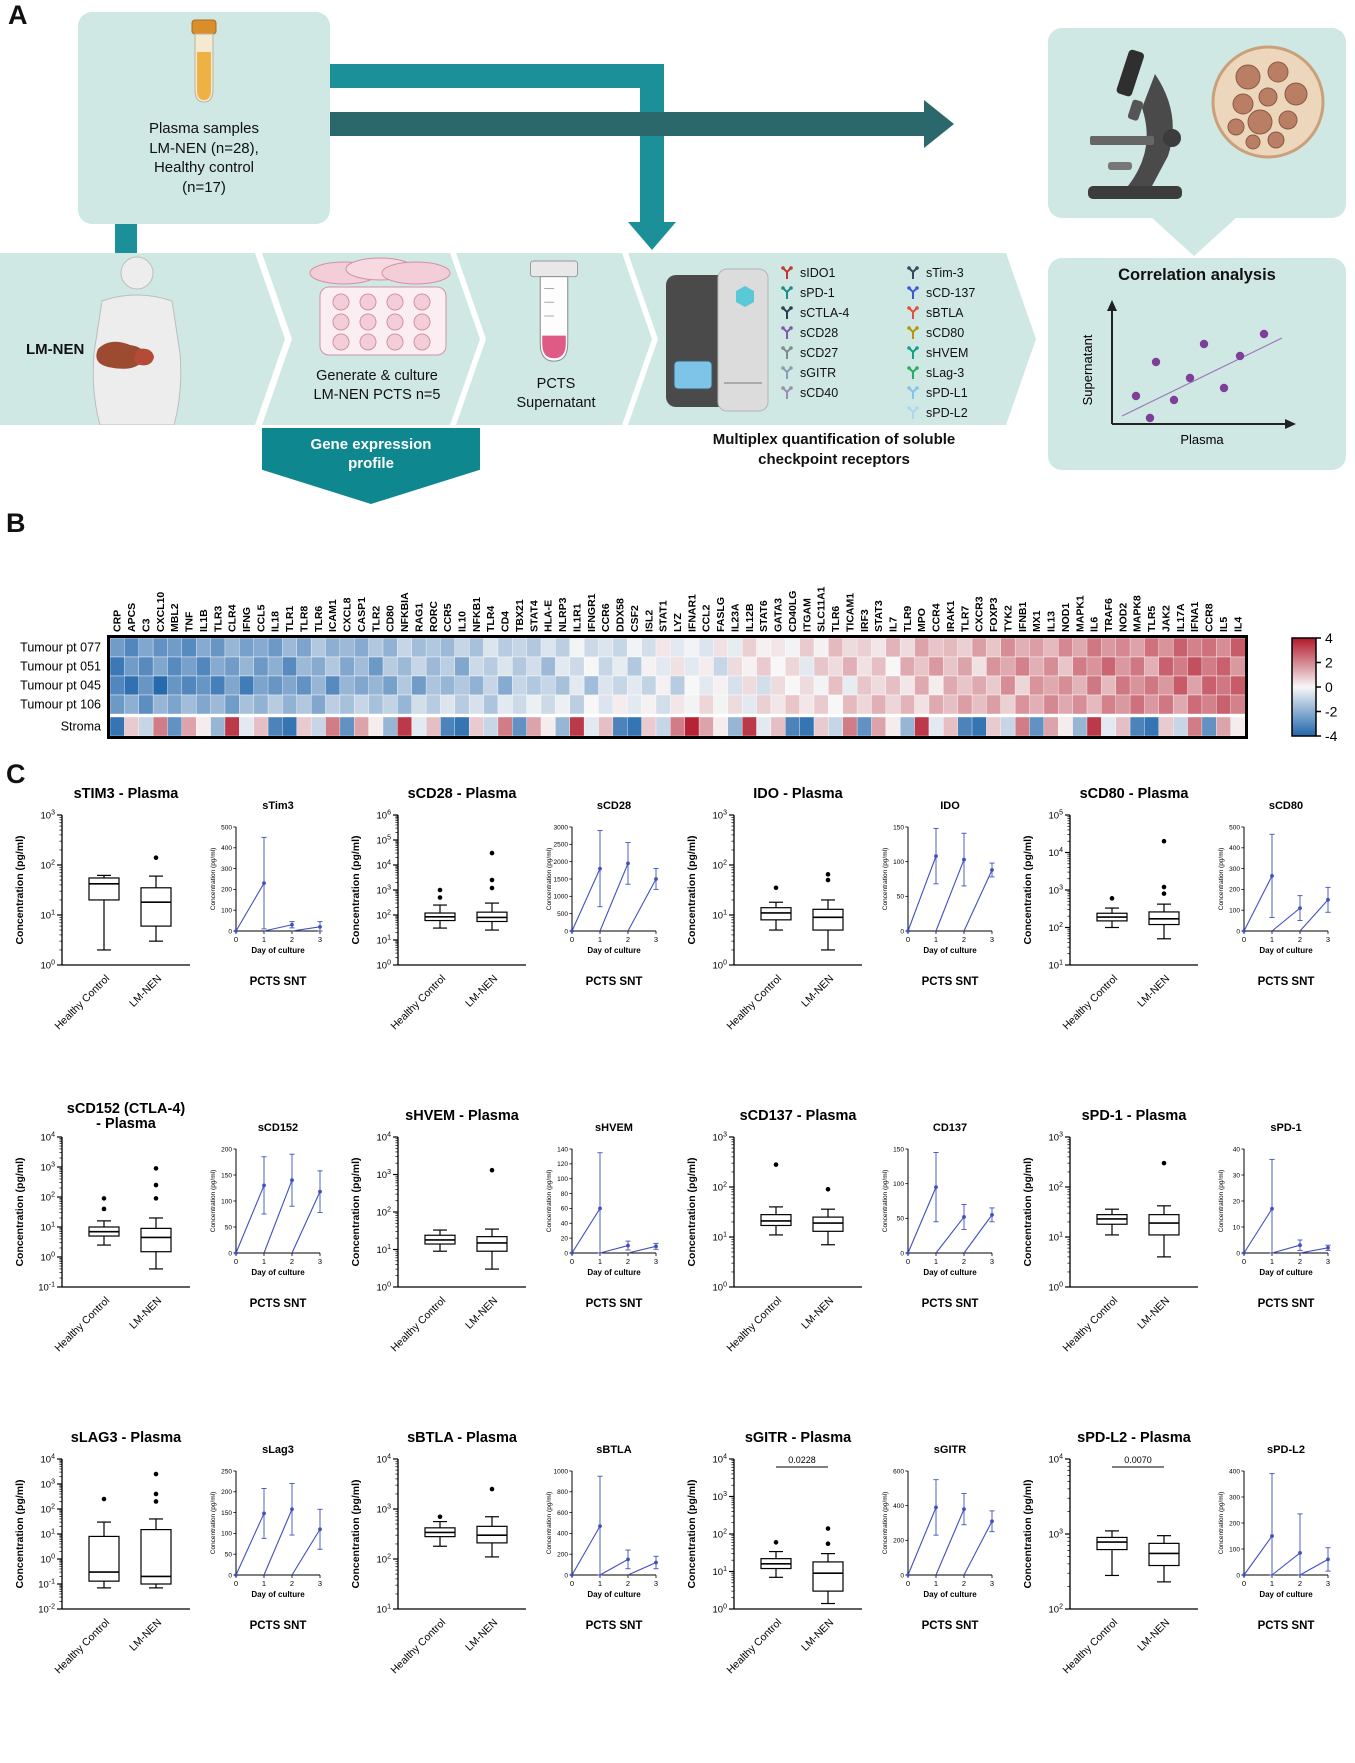 The width and height of the screenshot is (1355, 1763). I want to click on inset-title: sTim3, so click(278, 806).